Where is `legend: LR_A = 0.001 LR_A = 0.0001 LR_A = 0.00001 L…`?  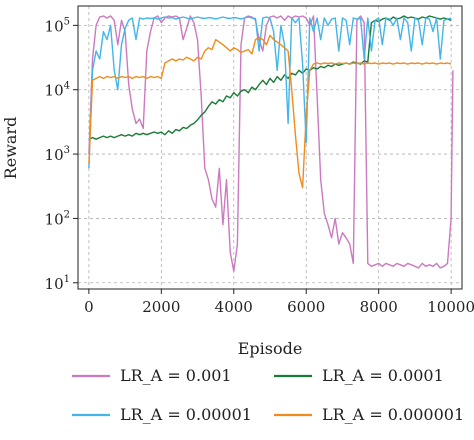
legend: LR_A = 0.001 LR_A = 0.0001 LR_A = 0.00001 L… is located at coordinates (268, 395).